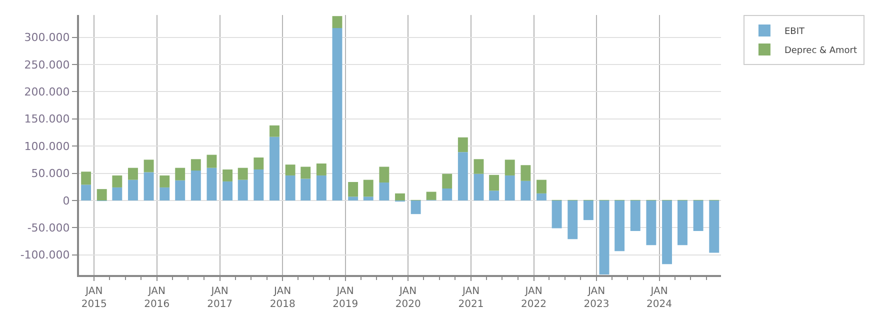 The image size is (876, 313). What do you see at coordinates (157, 298) in the screenshot?
I see `x-tick-label: JAN 2016` at bounding box center [157, 298].